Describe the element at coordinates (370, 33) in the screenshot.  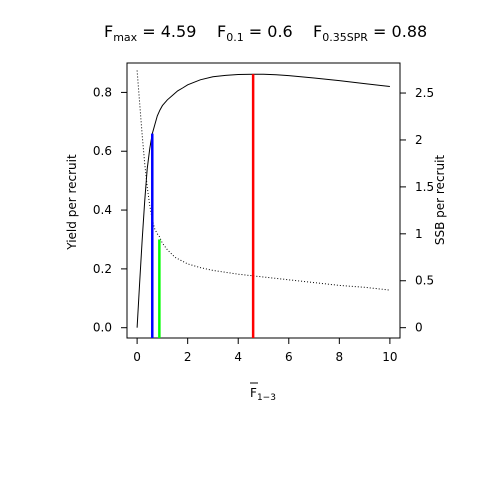
I see `title-f035spr: F0.35SPR = 0.88` at that location.